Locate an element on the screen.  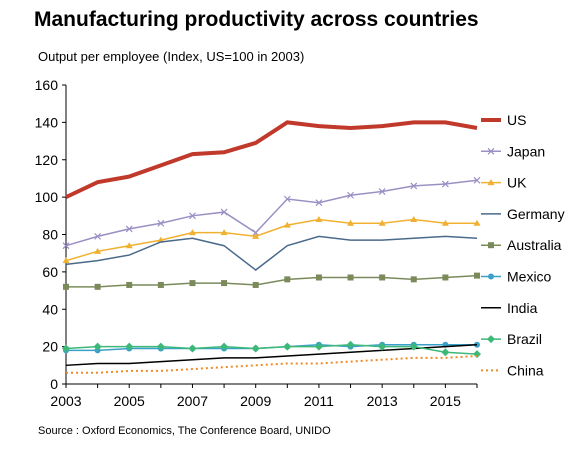
x-tick-label: 2011 is located at coordinates (319, 401).